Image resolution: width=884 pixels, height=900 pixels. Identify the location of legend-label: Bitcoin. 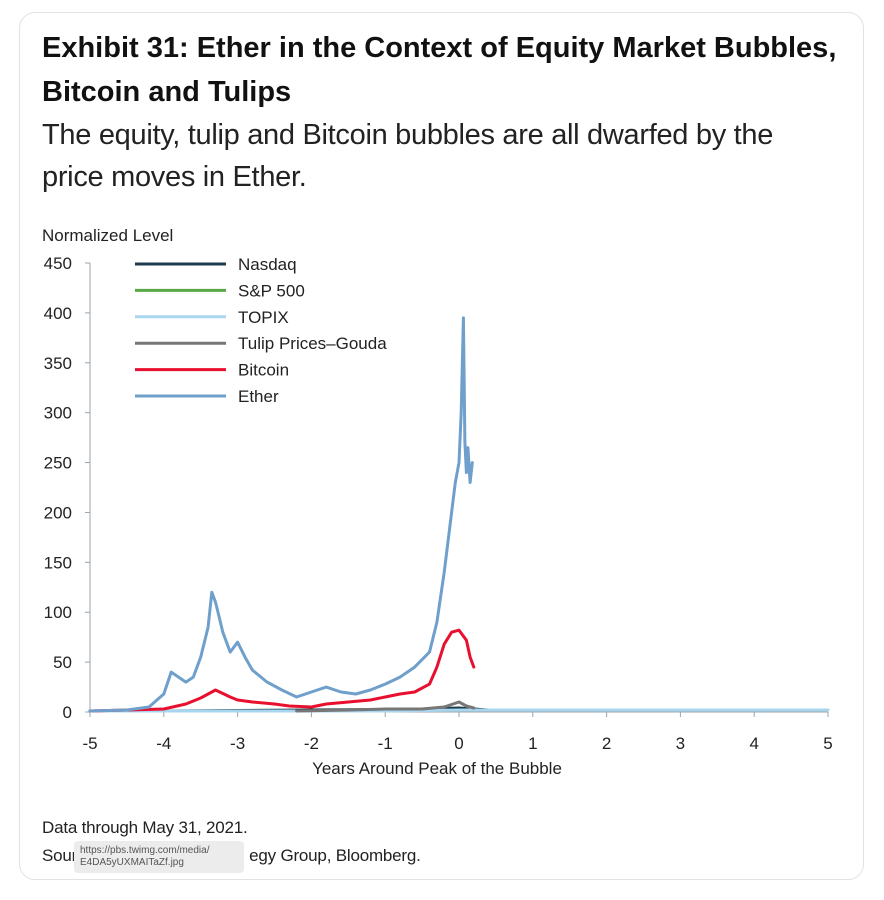
(263, 370).